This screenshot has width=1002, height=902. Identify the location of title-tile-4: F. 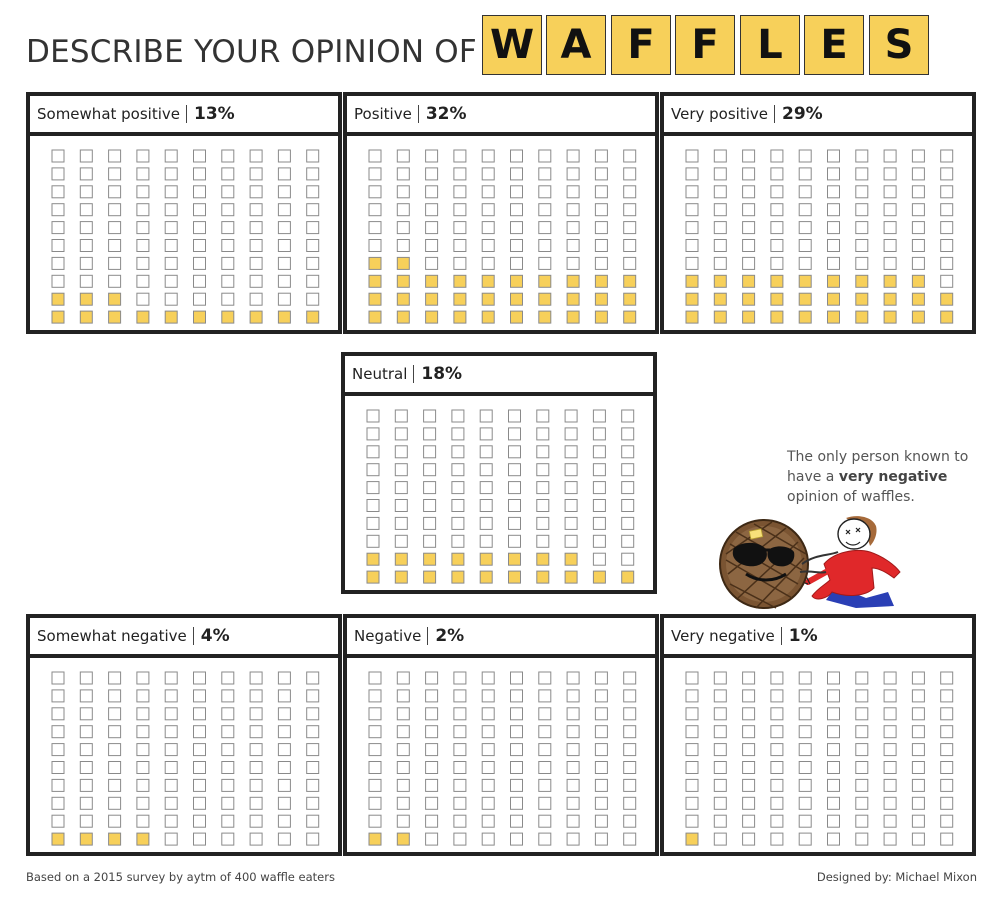
(705, 45).